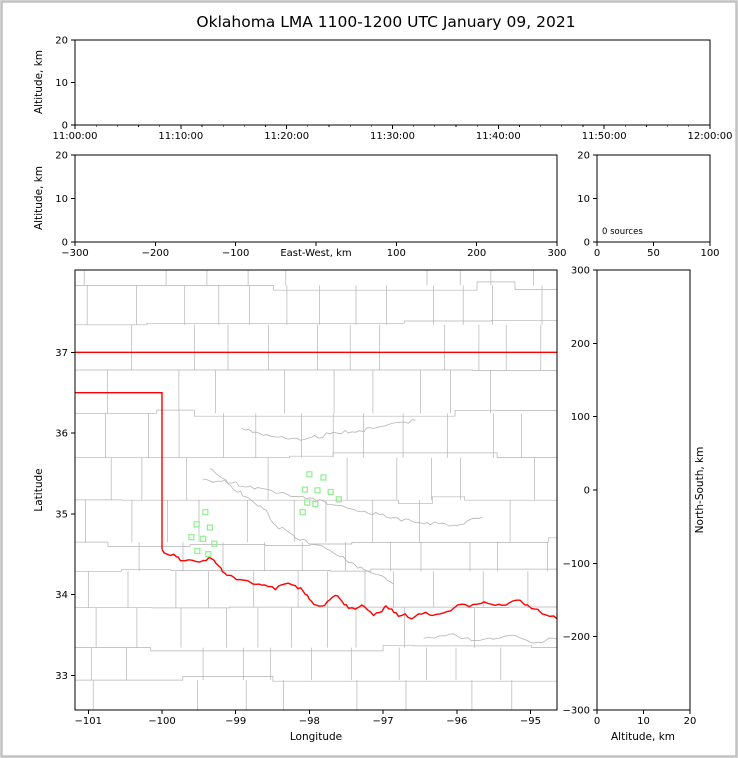 The height and width of the screenshot is (758, 738). What do you see at coordinates (309, 721) in the screenshot?
I see `tick-label: −98` at bounding box center [309, 721].